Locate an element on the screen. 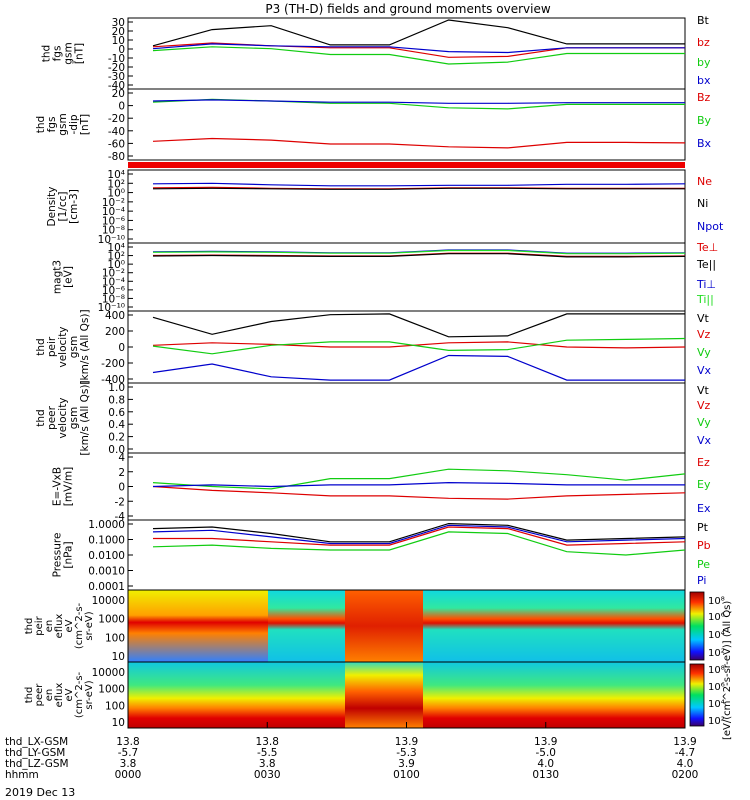 The image size is (750, 800). electron-spectrogram is located at coordinates (406, 695).